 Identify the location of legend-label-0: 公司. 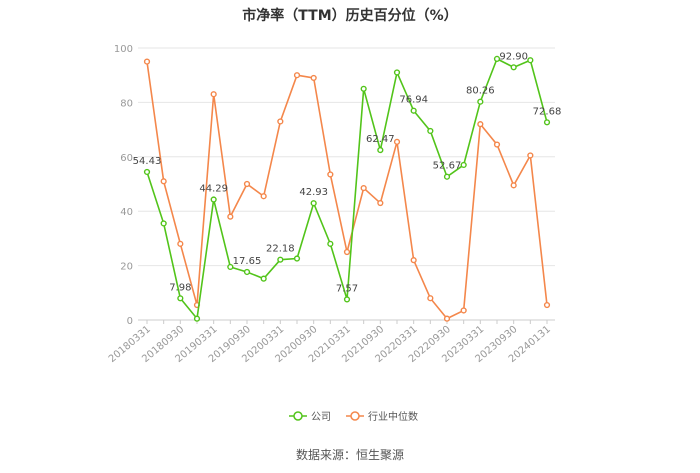
(321, 417).